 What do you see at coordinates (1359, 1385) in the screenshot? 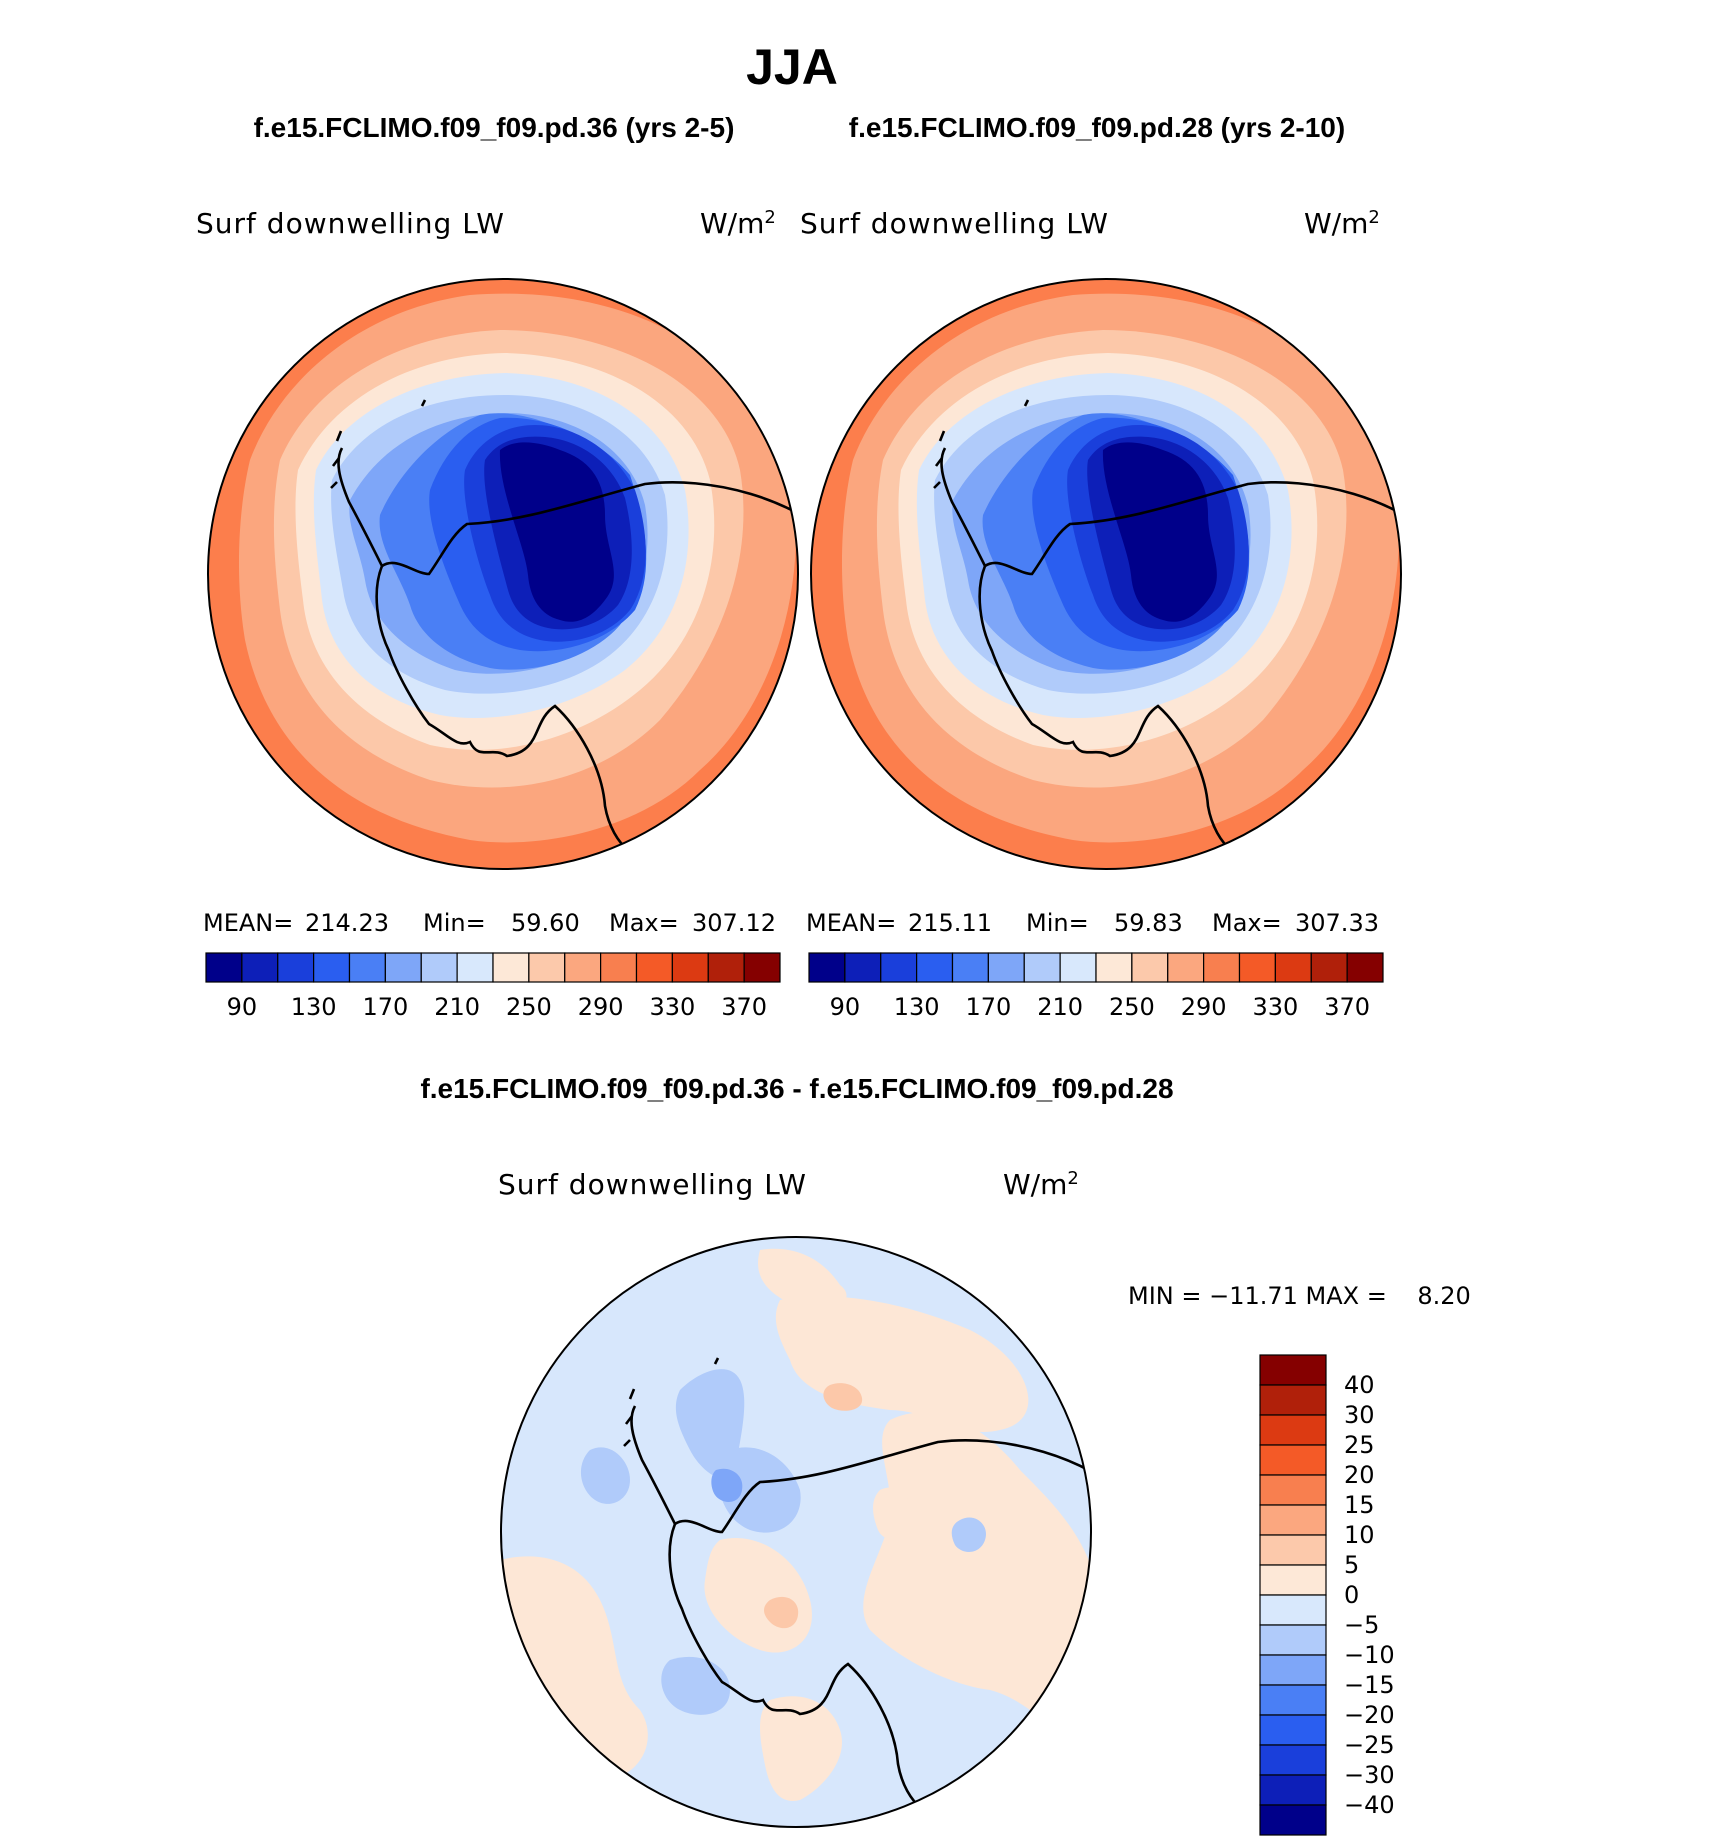
I see `colorbar-tick-label: 40` at bounding box center [1359, 1385].